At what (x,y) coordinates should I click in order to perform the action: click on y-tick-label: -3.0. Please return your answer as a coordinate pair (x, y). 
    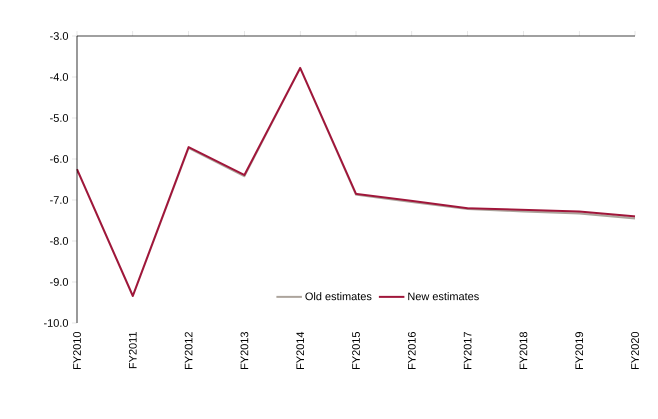
    Looking at the image, I should click on (59, 36).